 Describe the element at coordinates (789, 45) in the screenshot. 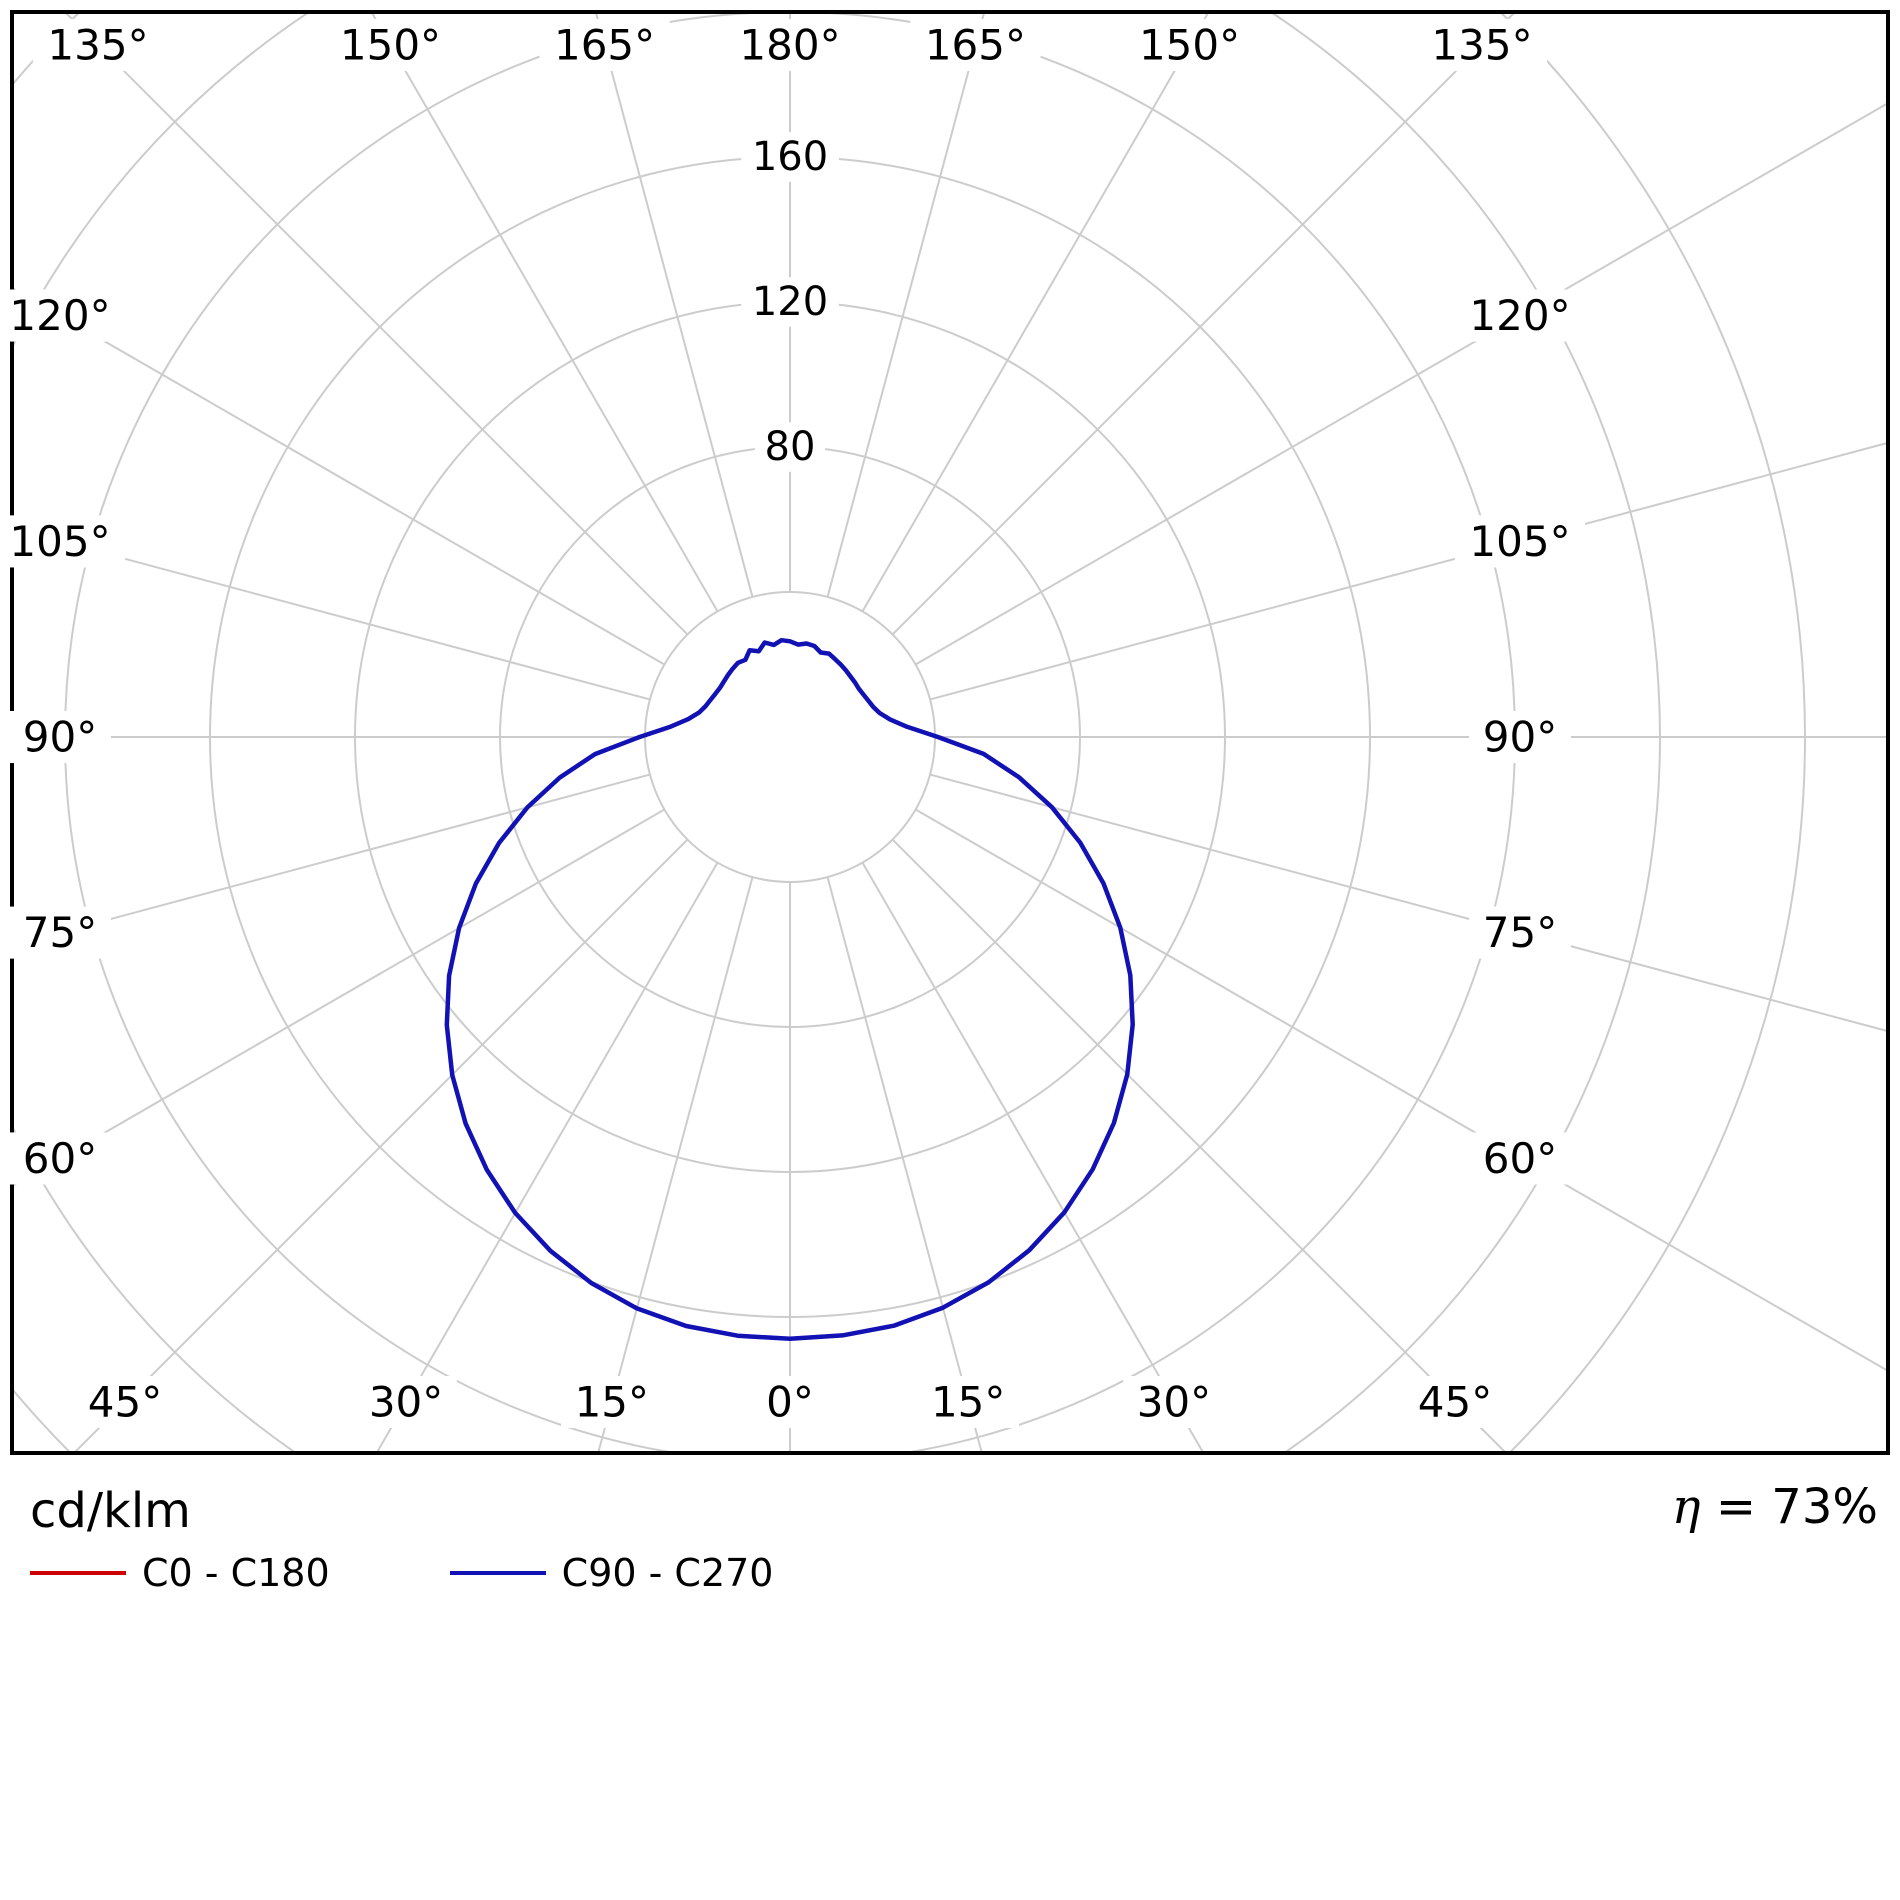

I see `angle-label: 180°` at that location.